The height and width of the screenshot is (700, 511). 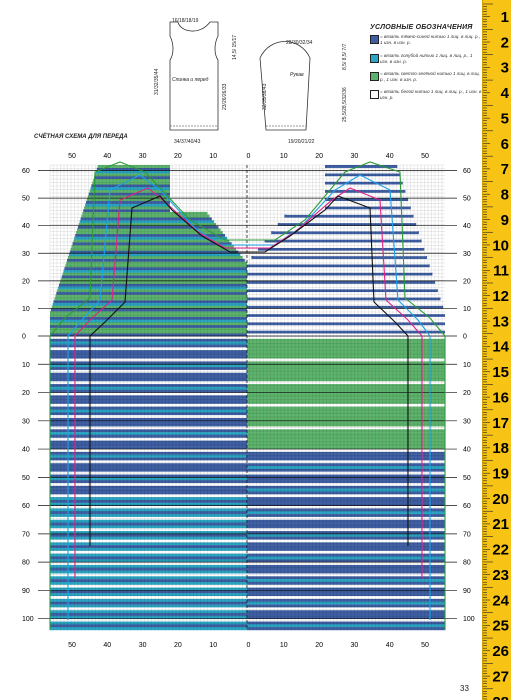 I want to click on y-tick-label-right: 20, so click(x=467, y=281).